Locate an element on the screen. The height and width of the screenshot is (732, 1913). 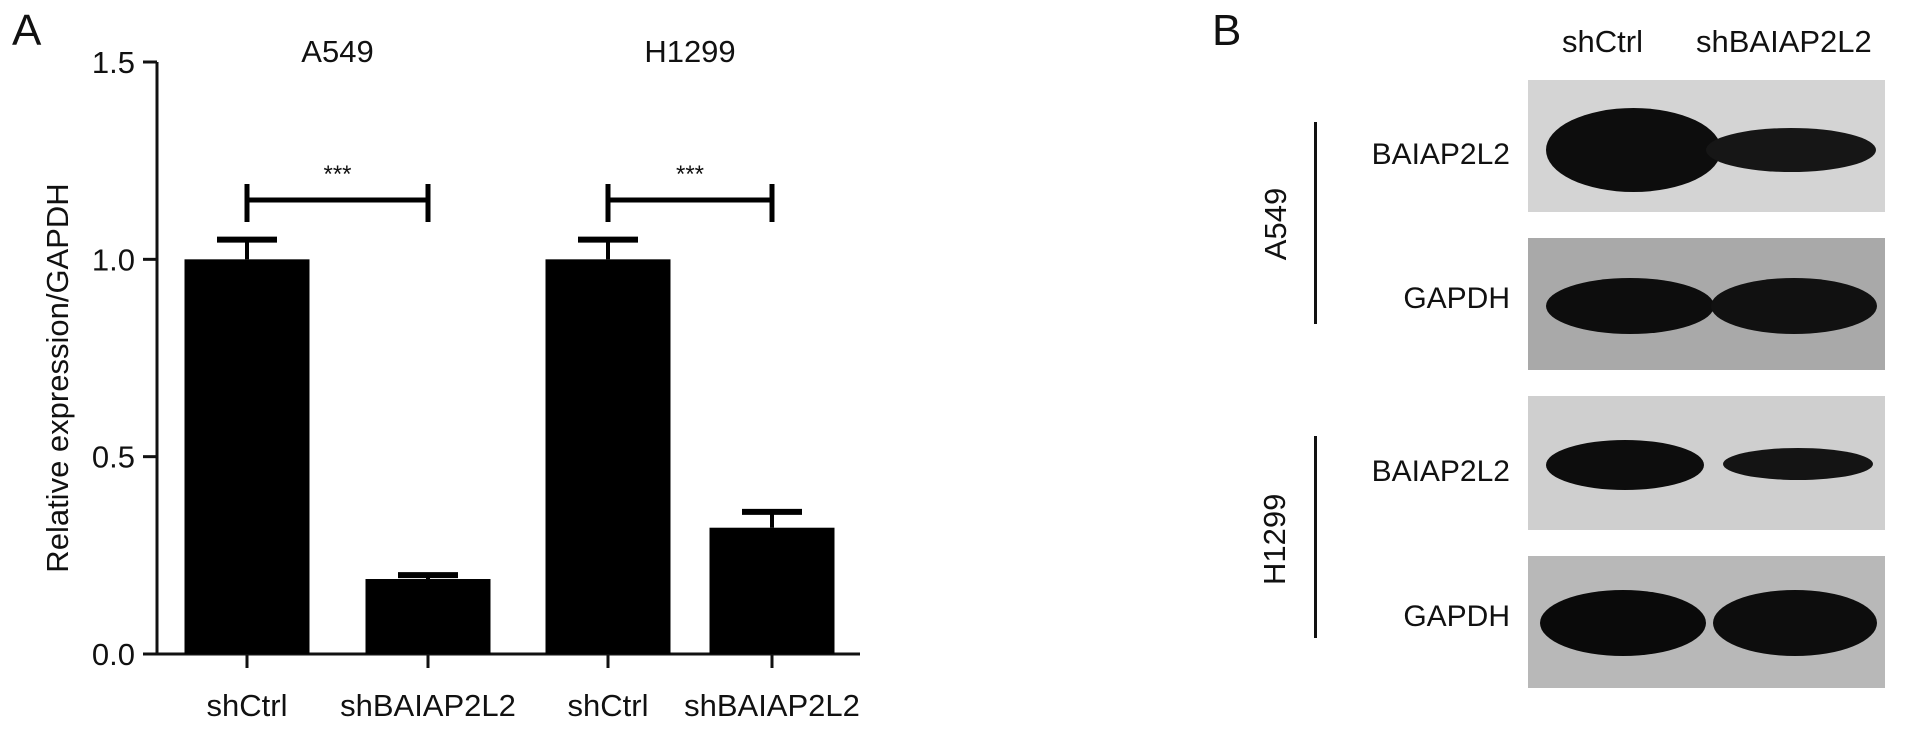
y-tick-label: 0.0 is located at coordinates (113, 654).